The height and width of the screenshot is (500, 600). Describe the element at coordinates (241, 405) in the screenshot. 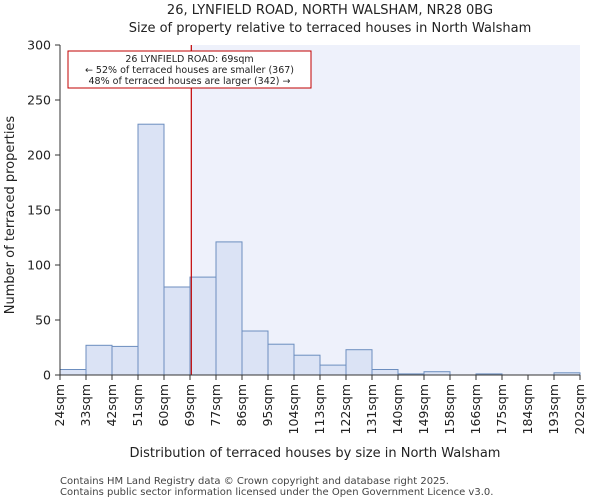

I see `x-tick-label: 86sqm` at that location.